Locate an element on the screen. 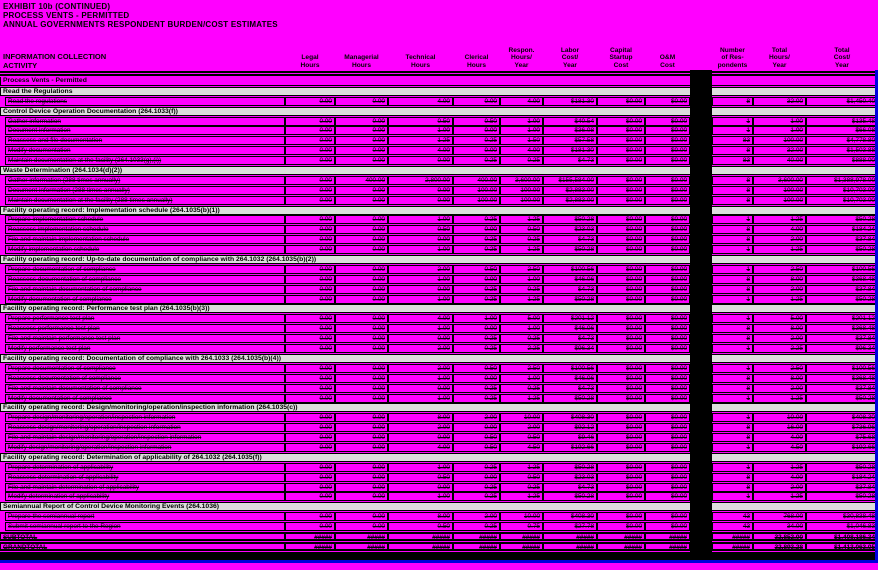  value-cell: 83 is located at coordinates (732, 141).